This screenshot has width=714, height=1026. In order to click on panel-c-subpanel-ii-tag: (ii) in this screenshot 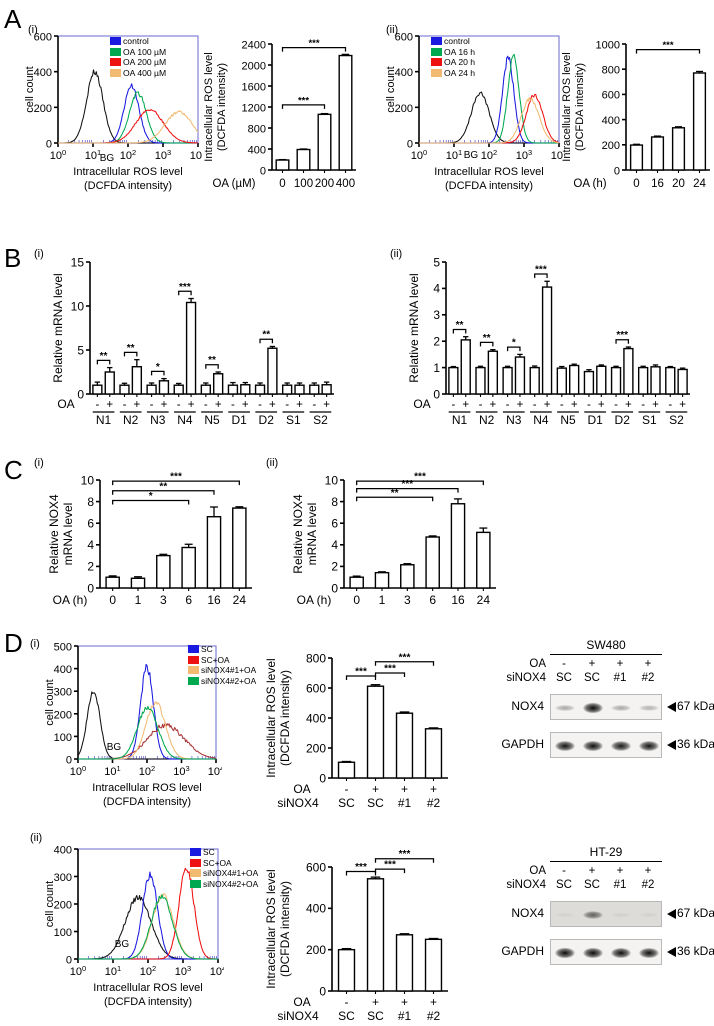, I will do `click(272, 463)`.